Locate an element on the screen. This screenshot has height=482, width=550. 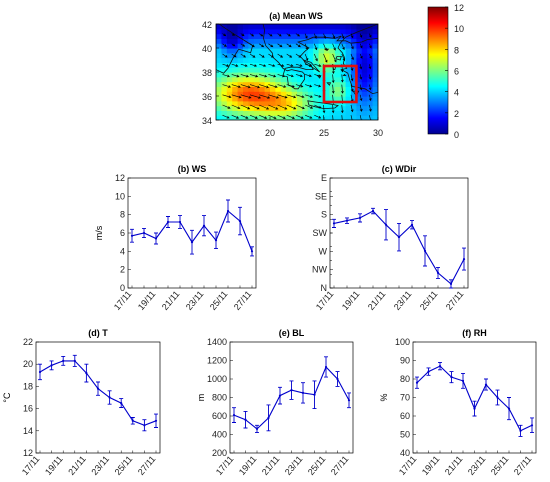
y-tick-label: 8 is located at coordinates (122, 215).